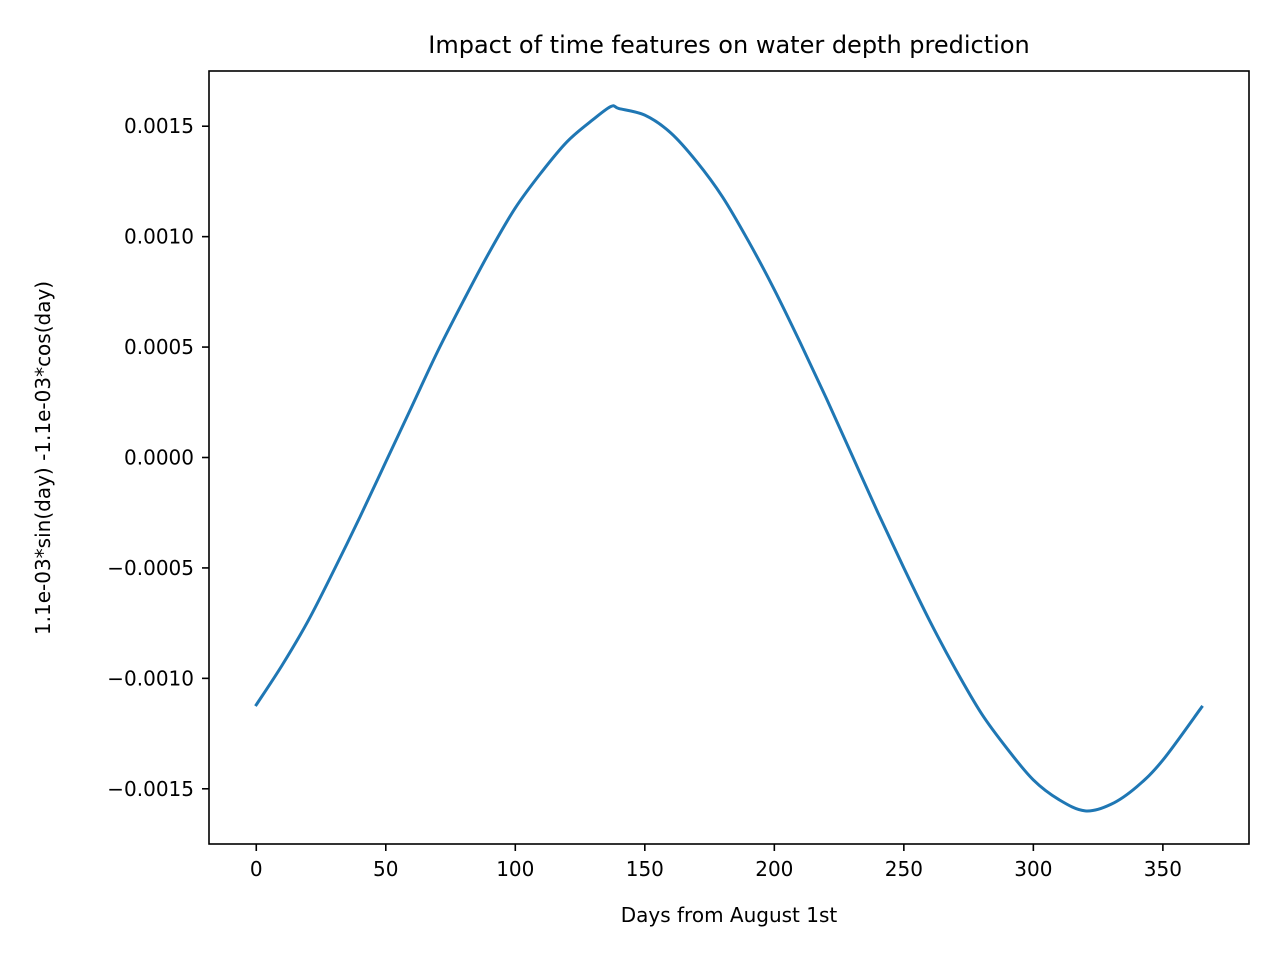 The image size is (1280, 964). I want to click on x-tick-label: 150, so click(645, 869).